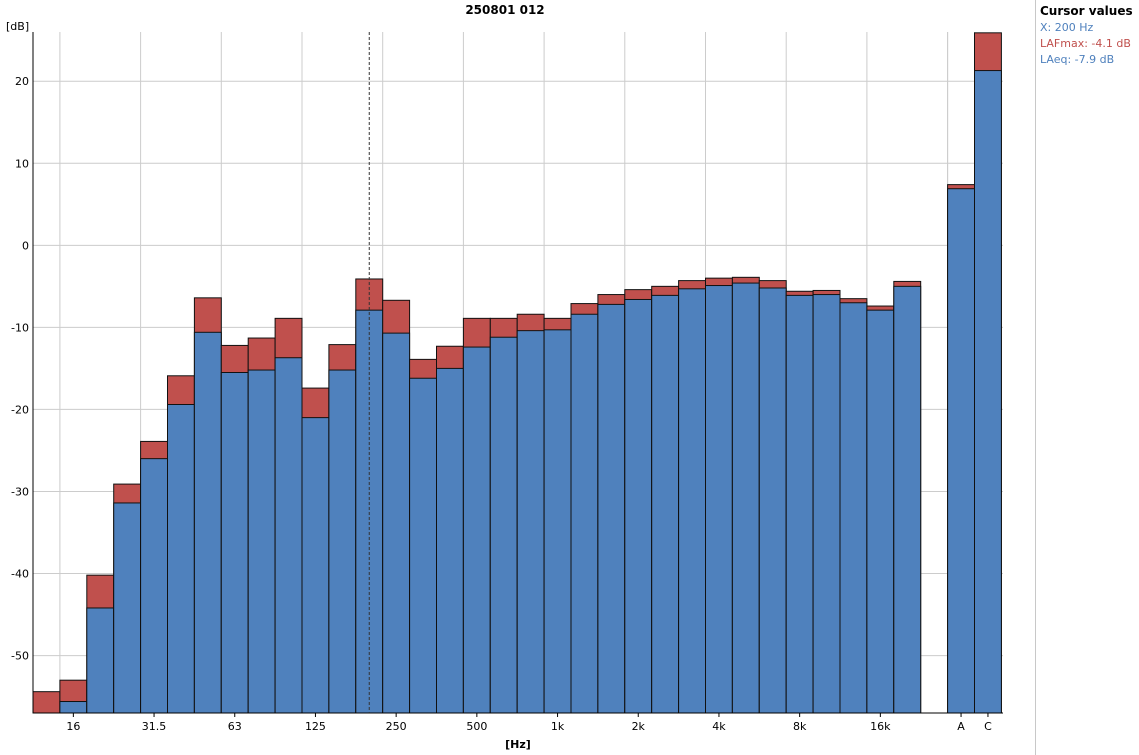 This screenshot has height=755, width=1139. What do you see at coordinates (772, 500) in the screenshot?
I see `bar-laeq-6.3k` at bounding box center [772, 500].